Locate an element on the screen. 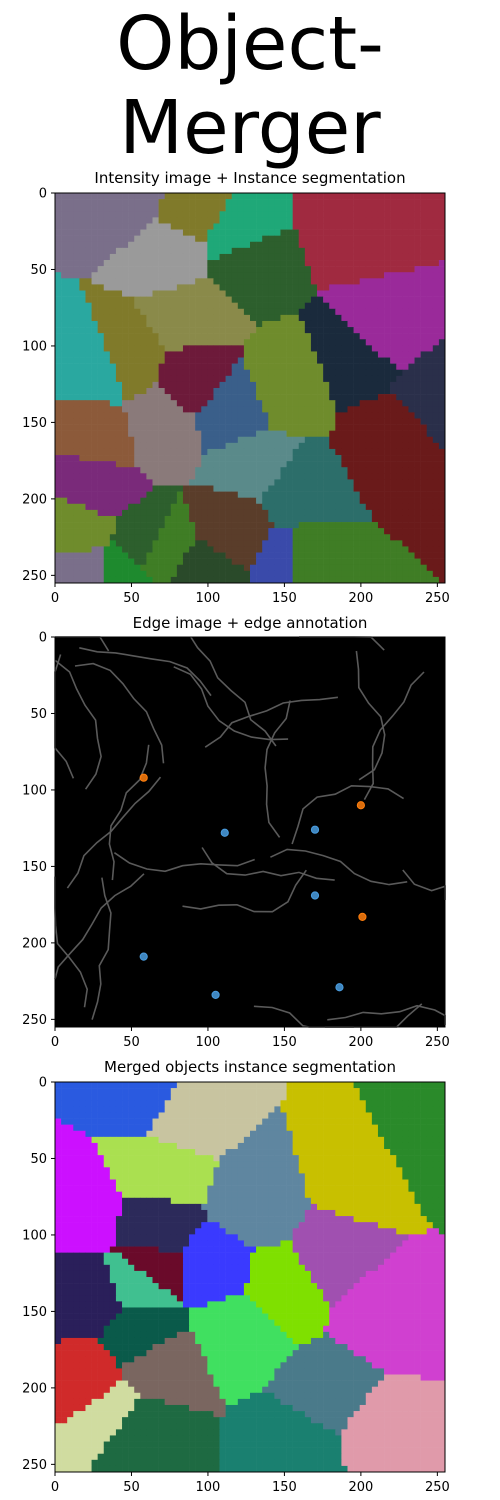 This screenshot has width=500, height=1500. figure-title: Object- Merger is located at coordinates (250, 85).